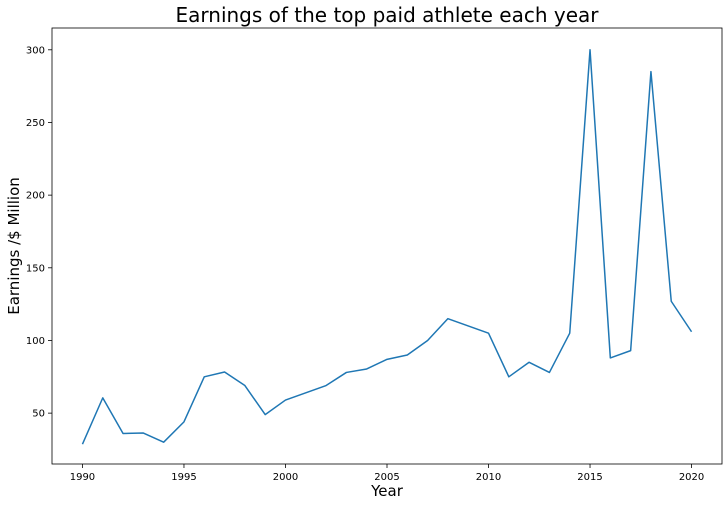  What do you see at coordinates (691, 477) in the screenshot?
I see `x-tick-label: 2020` at bounding box center [691, 477].